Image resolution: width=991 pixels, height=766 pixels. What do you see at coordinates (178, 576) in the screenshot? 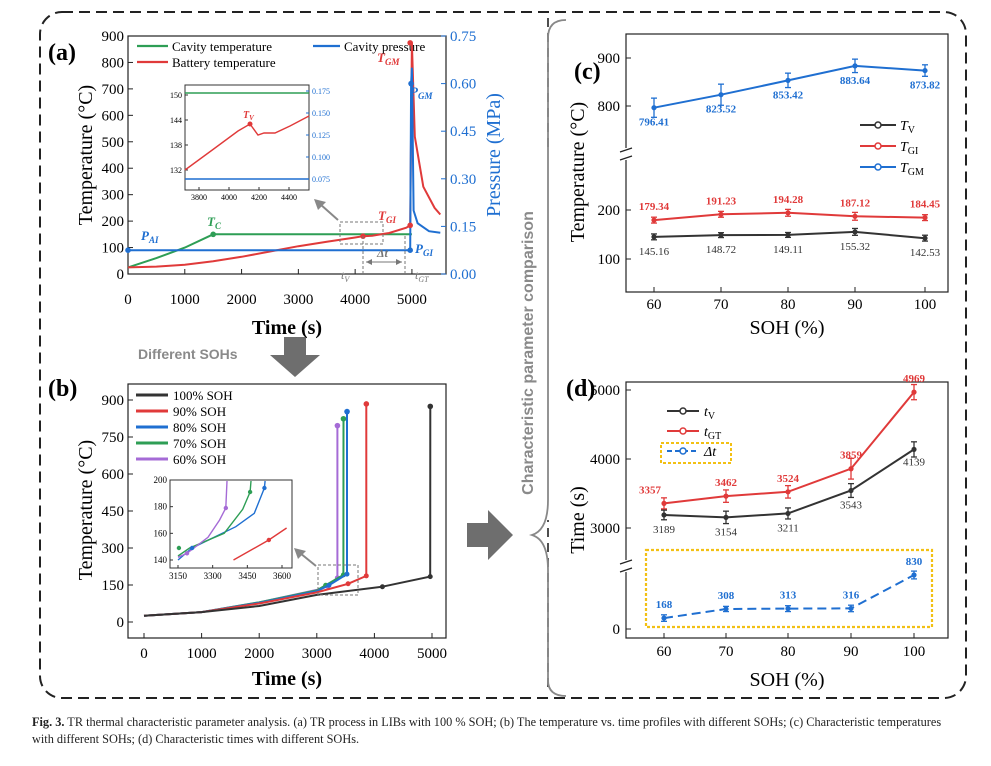
I see `bi-xtick-label: 3150` at bounding box center [178, 576].